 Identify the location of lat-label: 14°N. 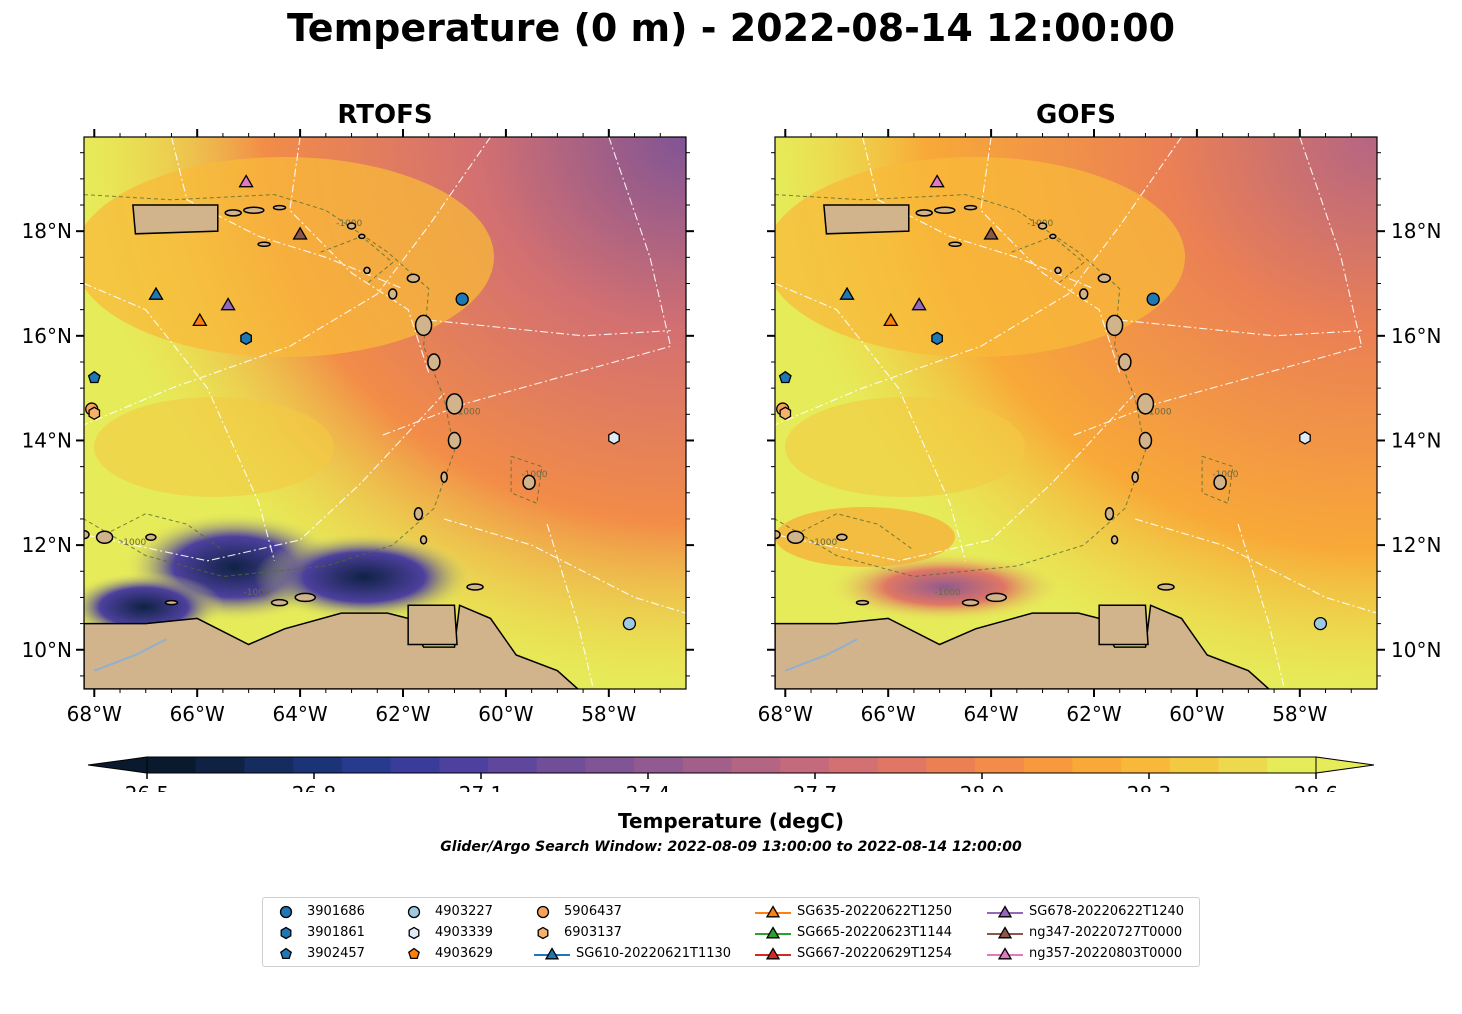
(1416, 440).